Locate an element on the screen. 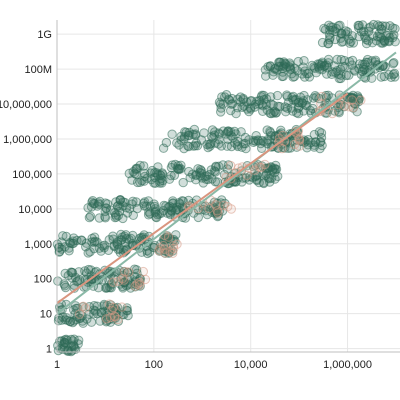  y-tick-label: 1G is located at coordinates (44, 35).